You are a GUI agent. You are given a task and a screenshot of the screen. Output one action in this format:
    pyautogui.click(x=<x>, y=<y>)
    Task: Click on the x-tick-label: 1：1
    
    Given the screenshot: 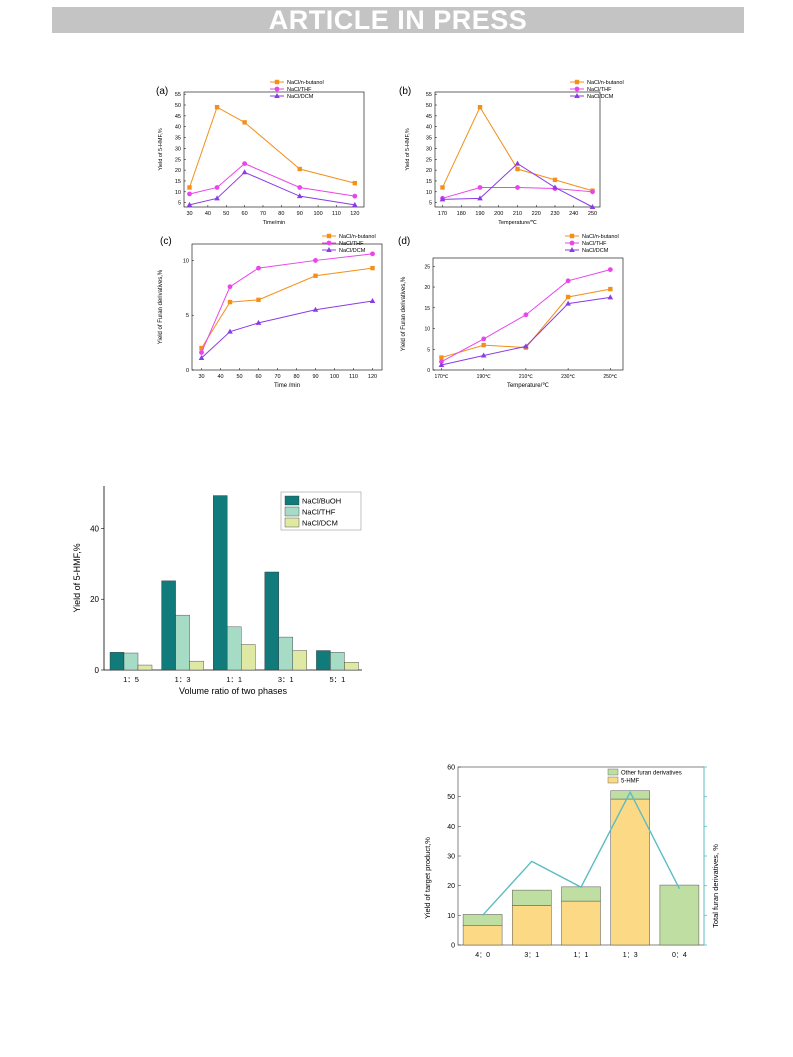 What is the action you would take?
    pyautogui.click(x=234, y=679)
    